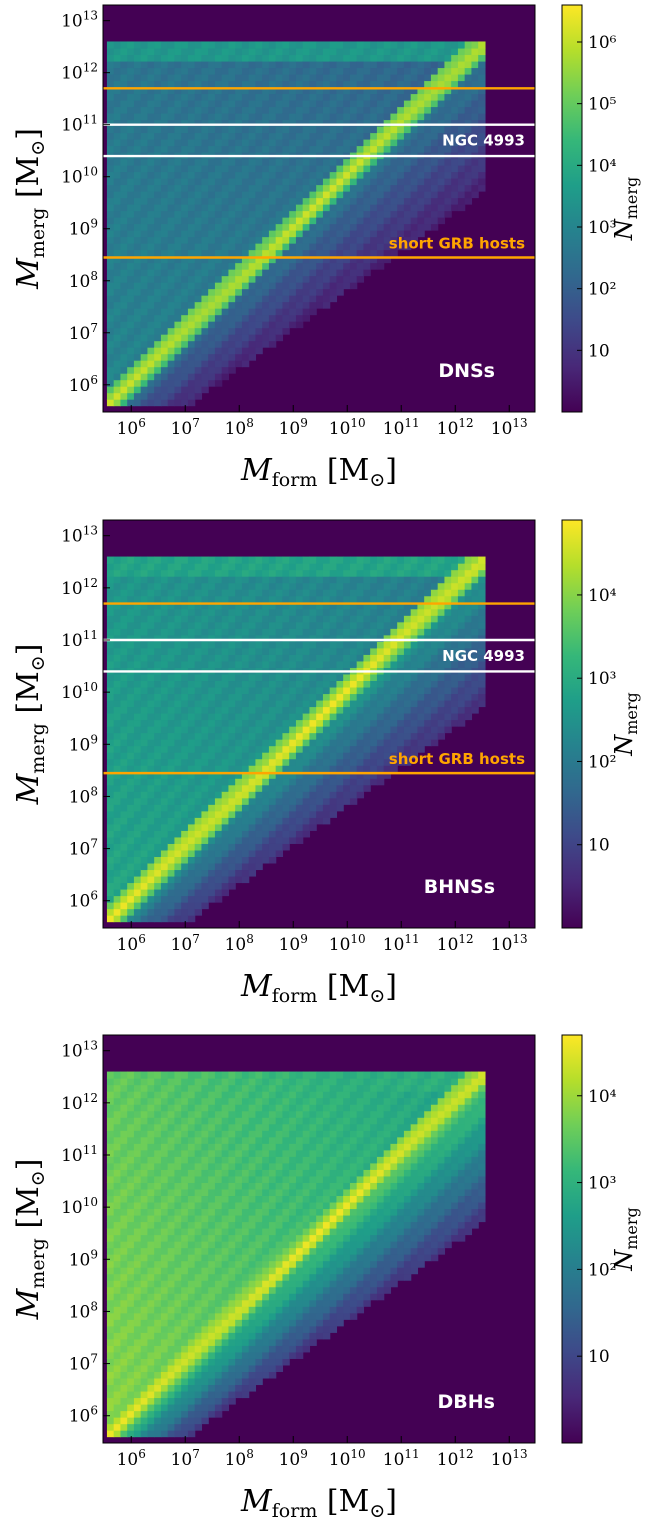 This screenshot has width=657, height=1519. I want to click on panel-label: DNSs, so click(466, 371).